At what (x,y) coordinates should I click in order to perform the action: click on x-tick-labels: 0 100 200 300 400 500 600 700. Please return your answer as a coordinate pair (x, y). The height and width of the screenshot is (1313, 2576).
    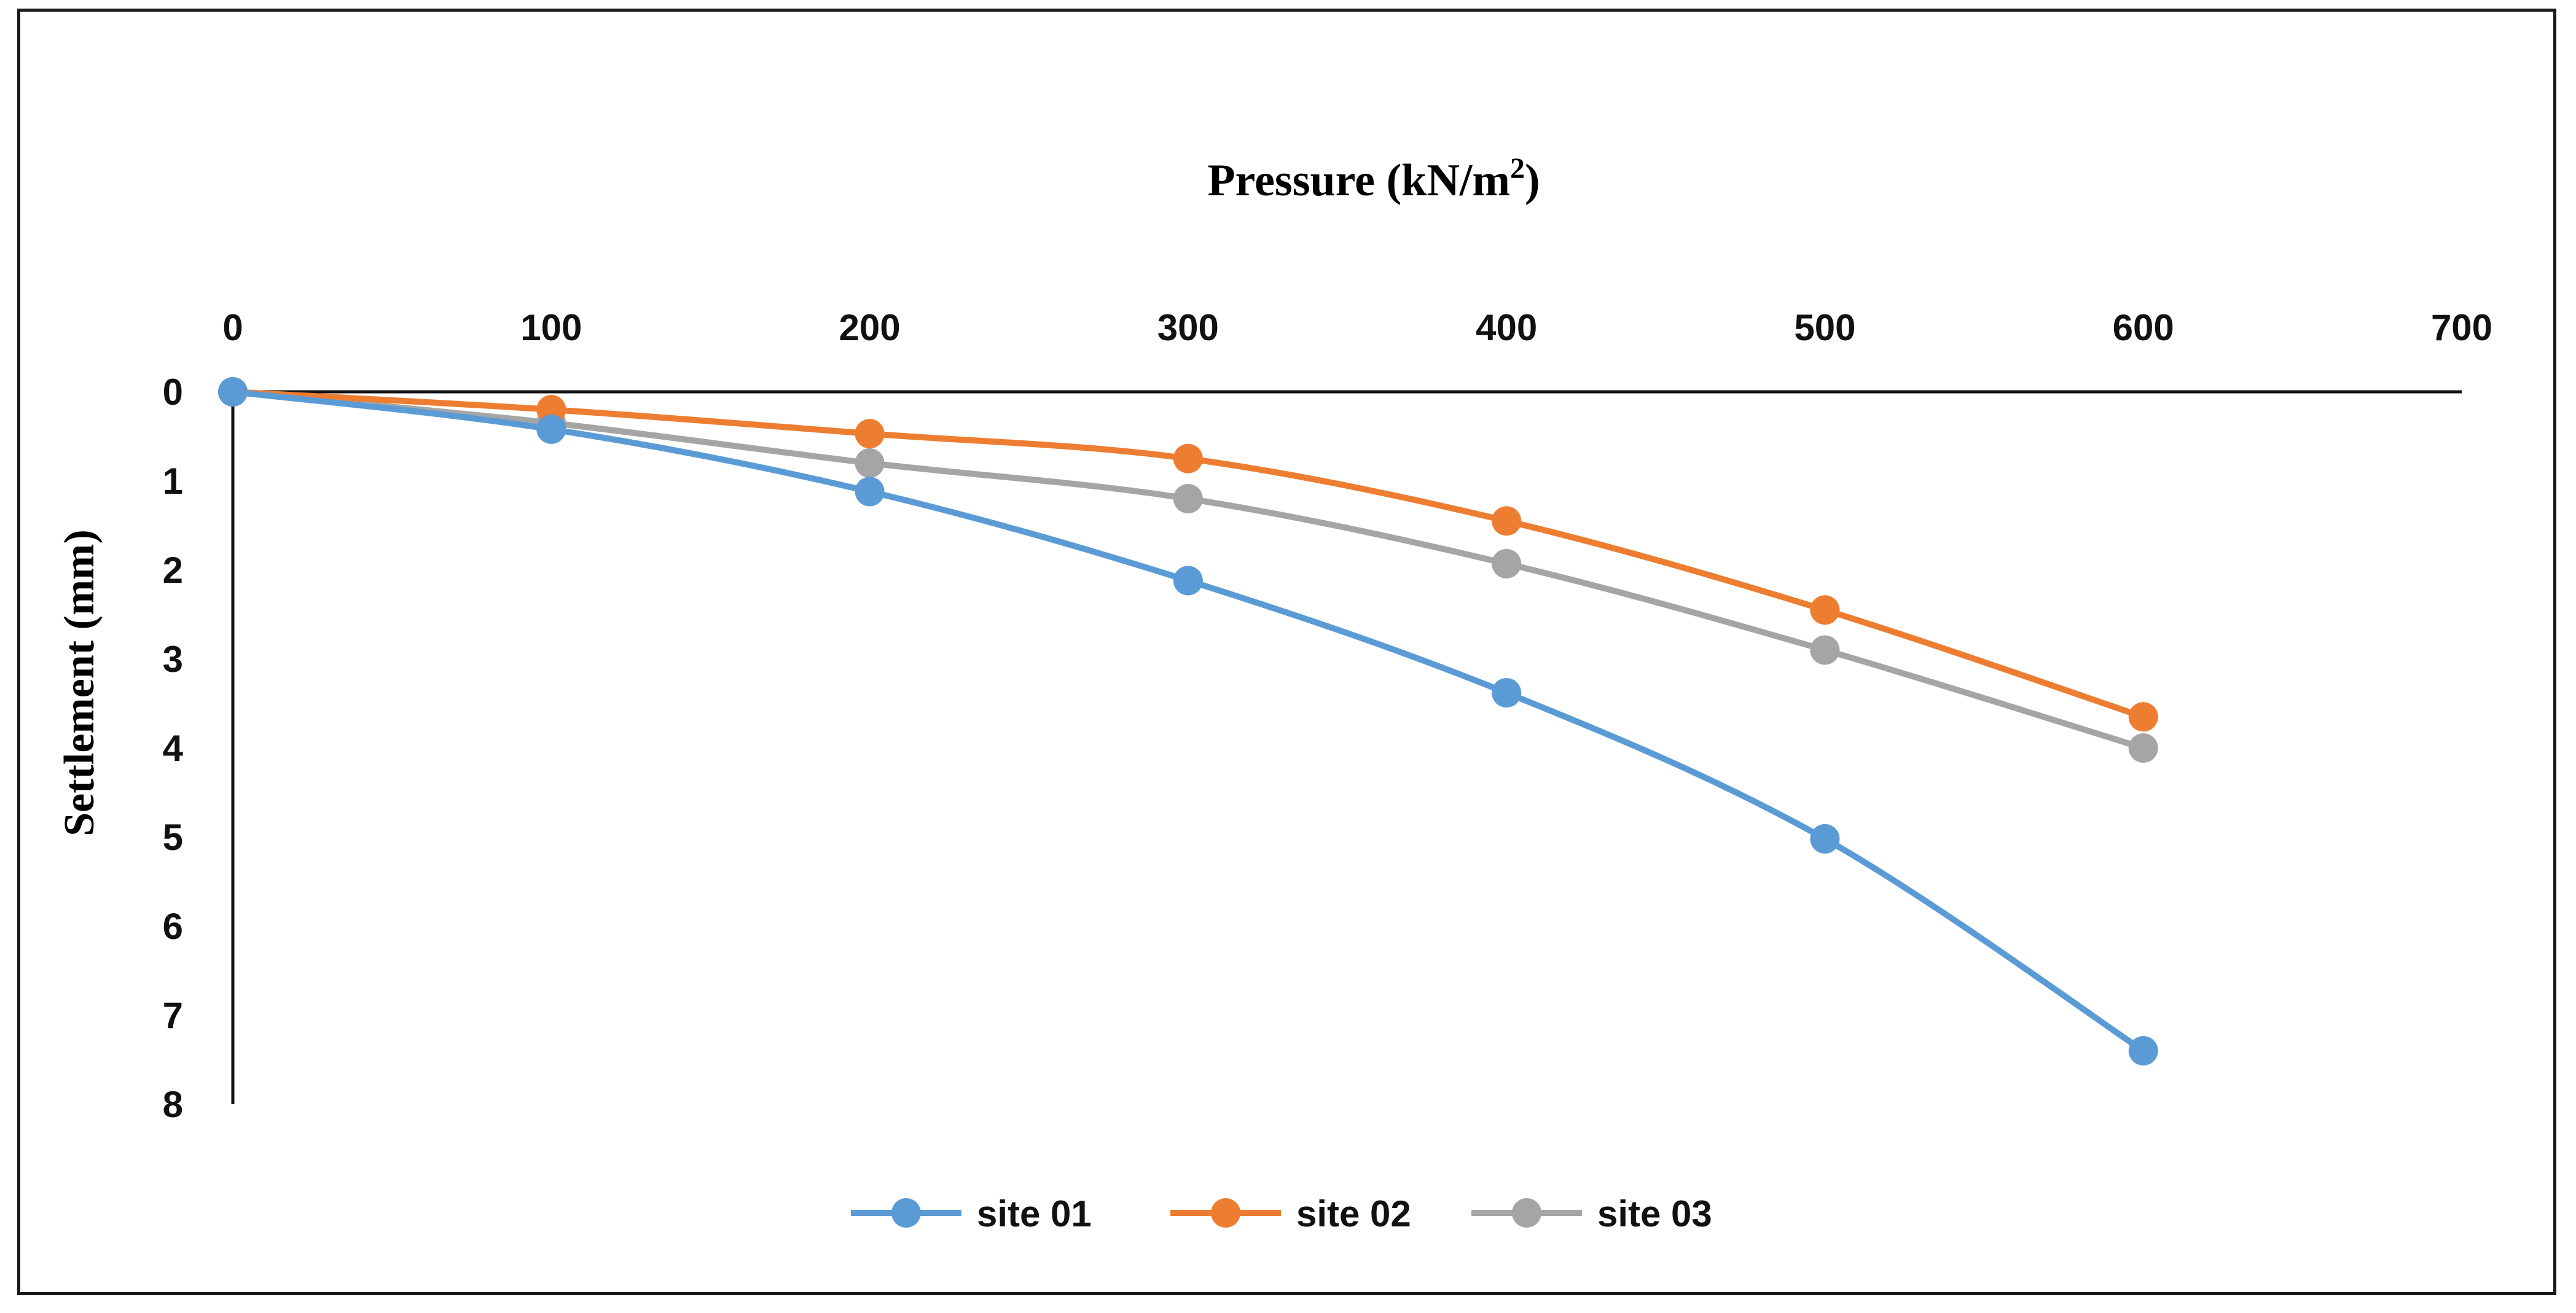
    Looking at the image, I should click on (1357, 327).